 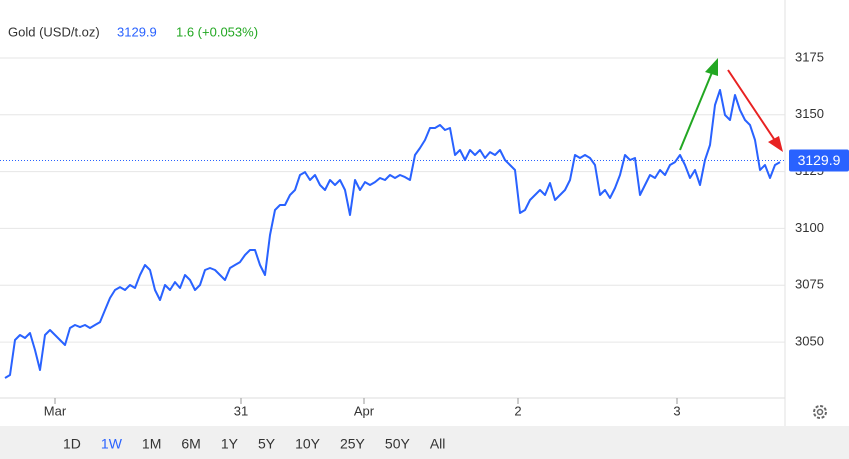 What do you see at coordinates (809, 56) in the screenshot?
I see `y-tick-label: 3175` at bounding box center [809, 56].